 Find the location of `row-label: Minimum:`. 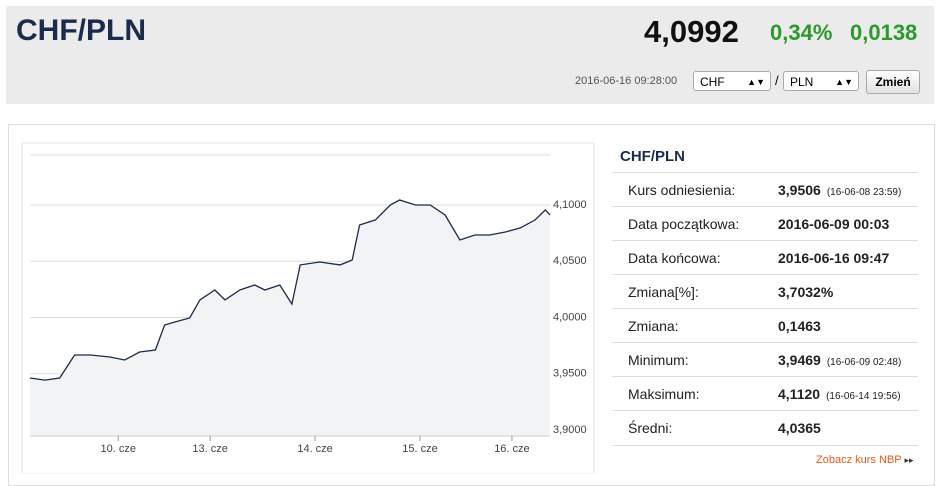

row-label: Minimum: is located at coordinates (658, 360).